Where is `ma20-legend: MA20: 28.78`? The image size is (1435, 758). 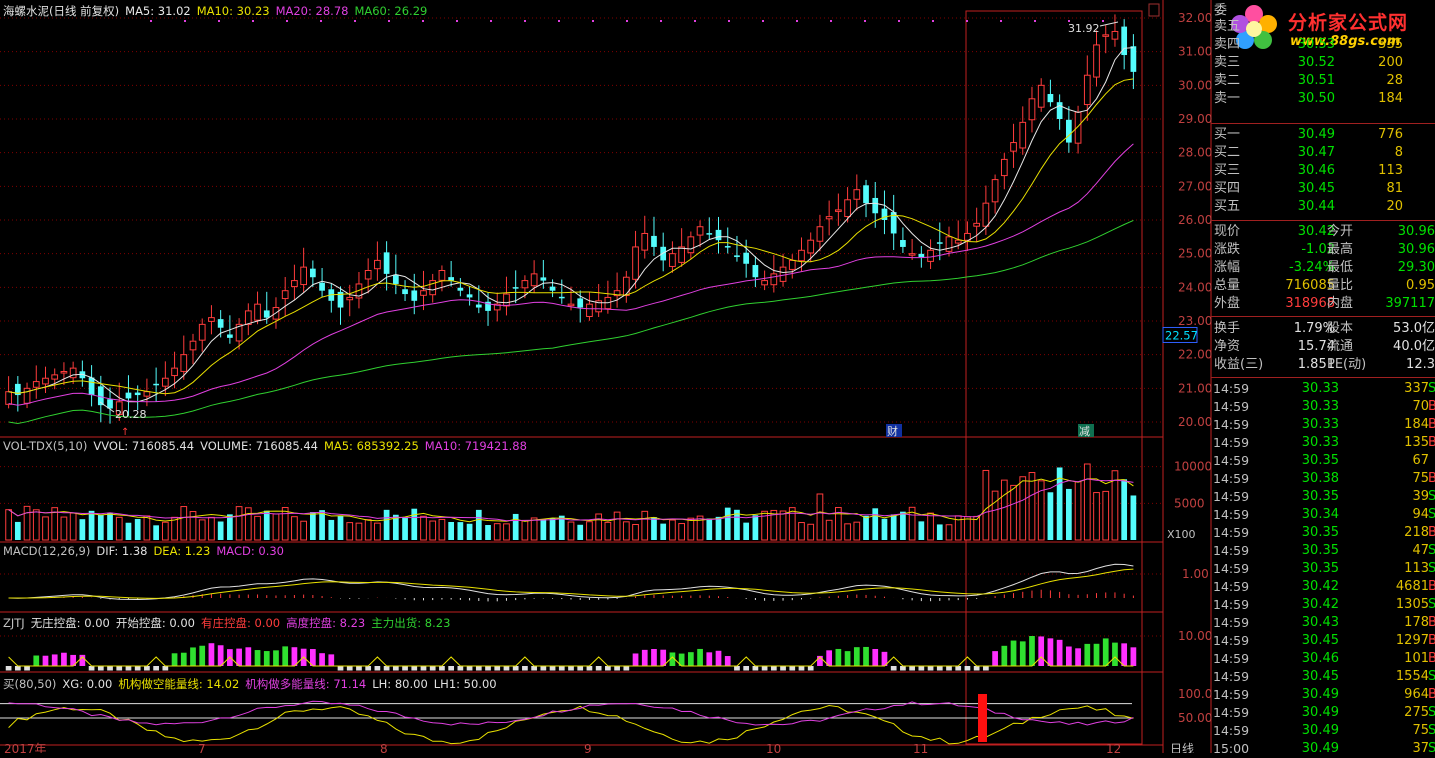
ma20-legend: MA20: 28.78 is located at coordinates (312, 11).